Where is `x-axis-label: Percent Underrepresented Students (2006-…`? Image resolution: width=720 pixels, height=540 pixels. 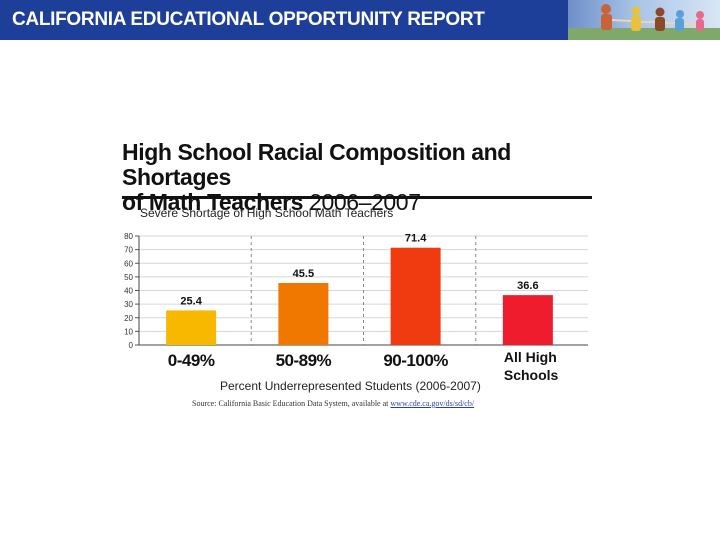 x-axis-label: Percent Underrepresented Students (2006-… is located at coordinates (350, 386).